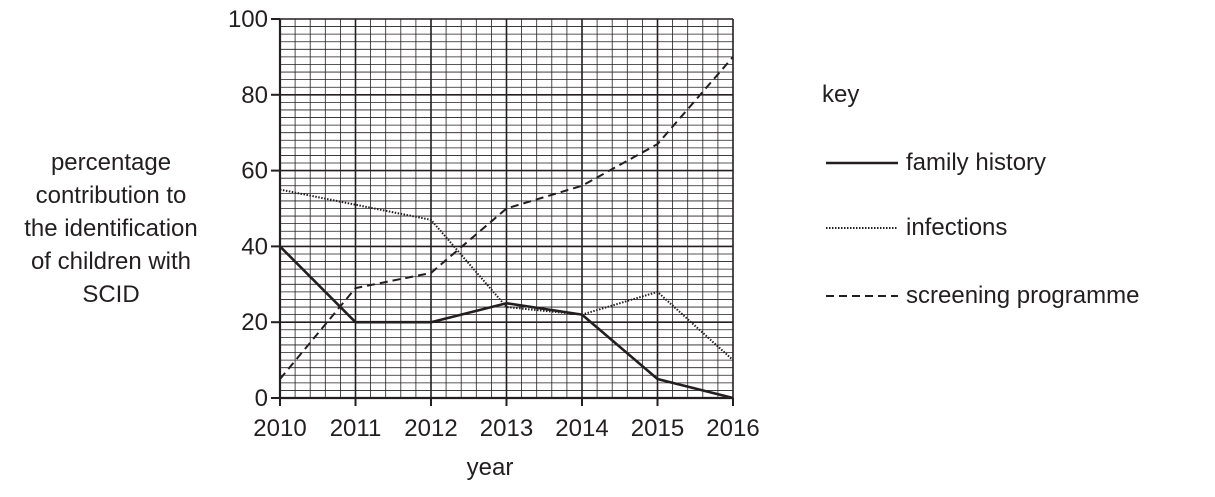  I want to click on y-axis-label-line: the identification, so click(111, 228).